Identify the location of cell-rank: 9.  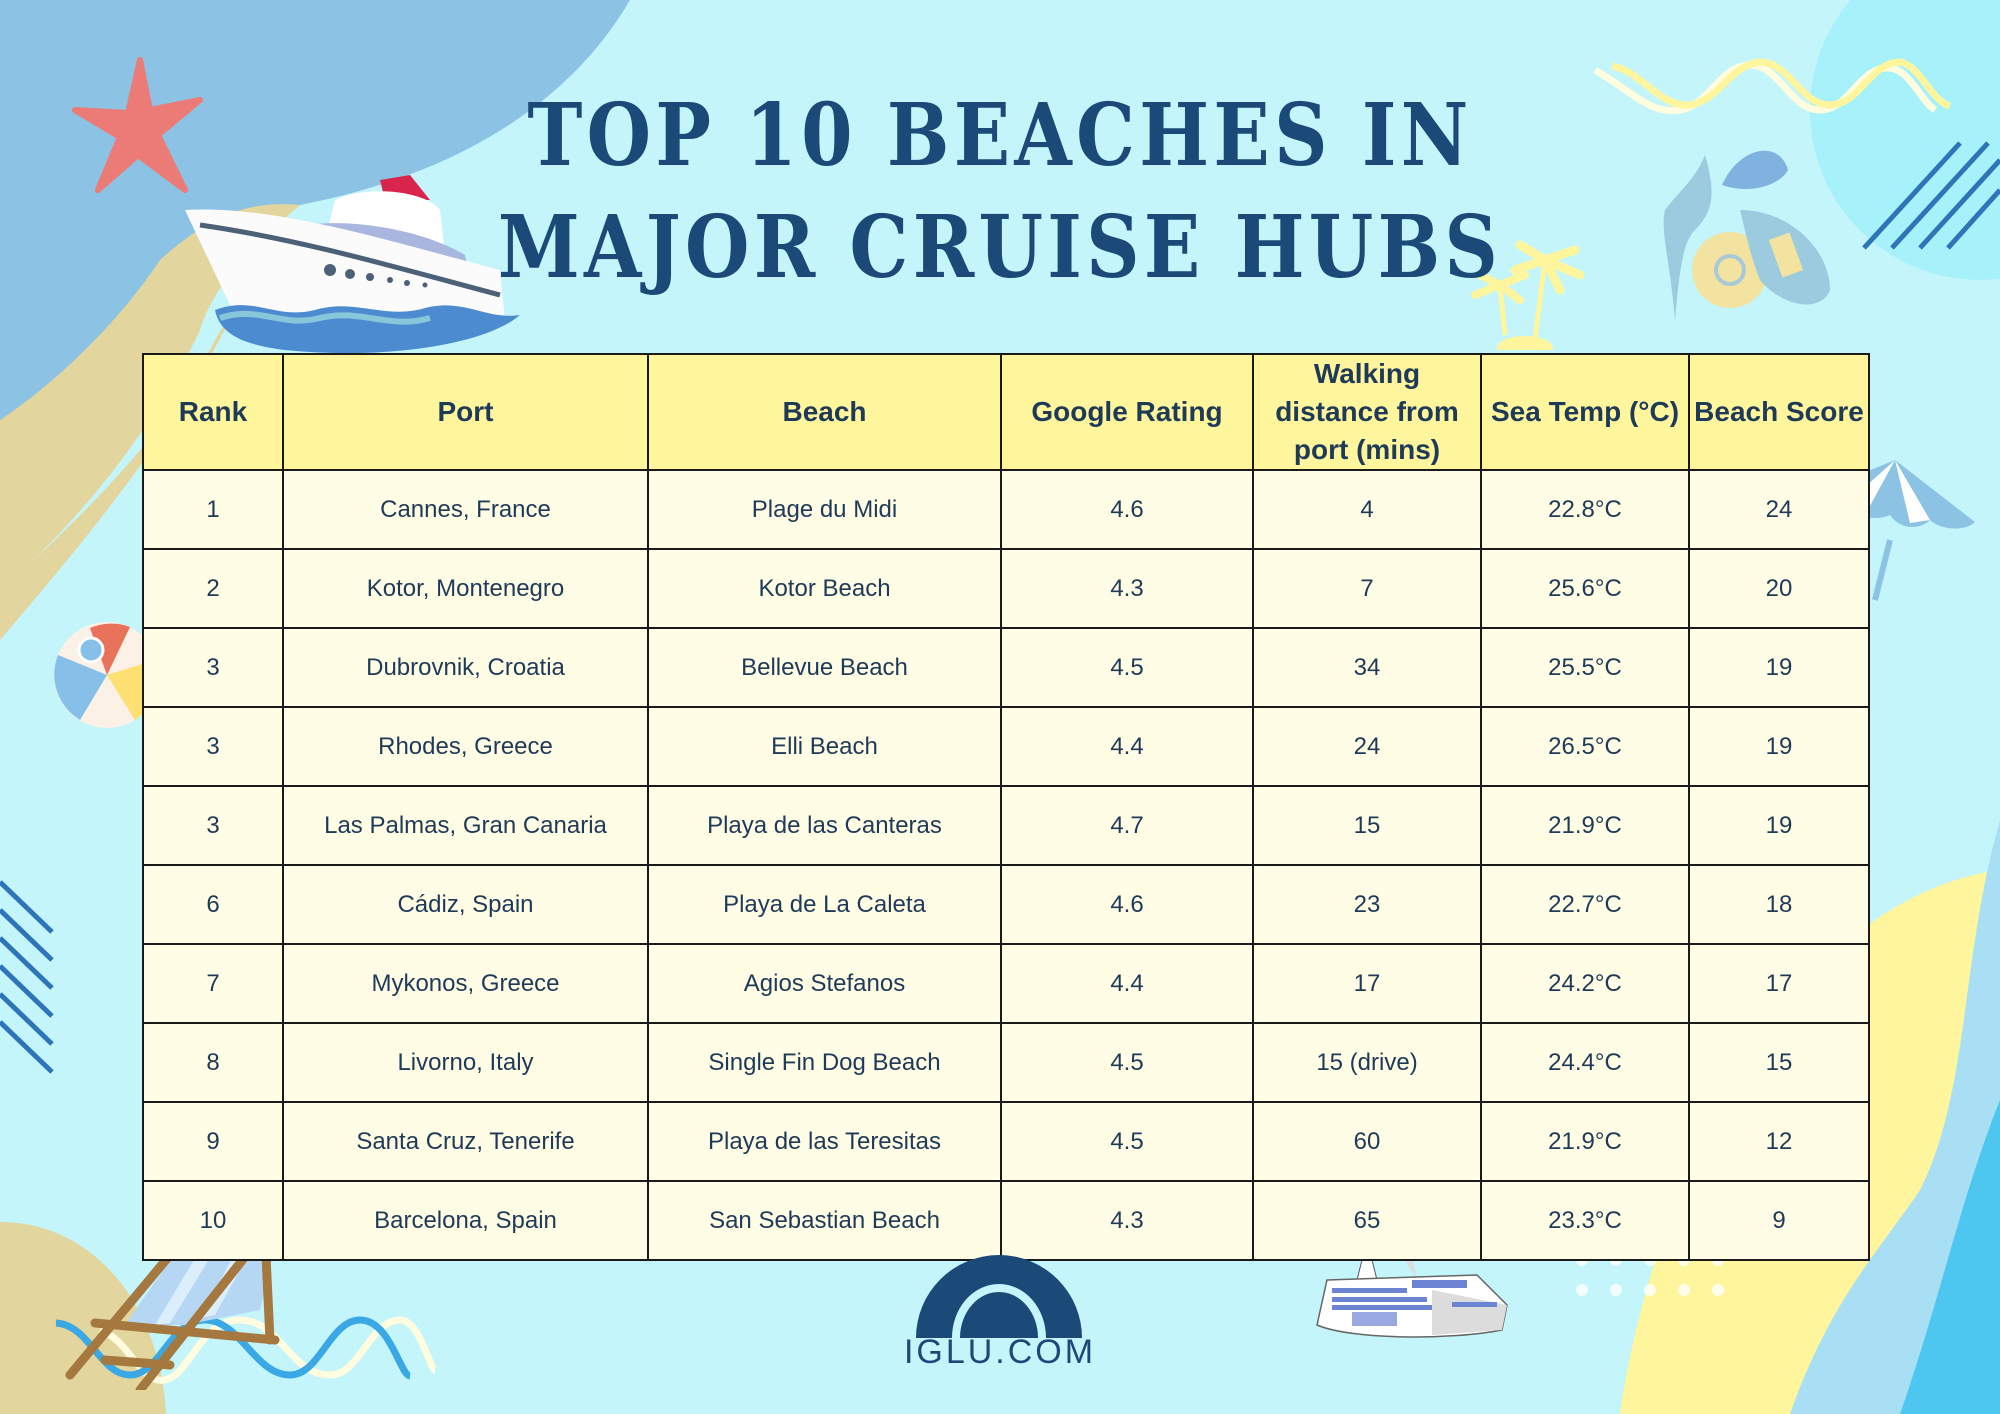
(213, 1141).